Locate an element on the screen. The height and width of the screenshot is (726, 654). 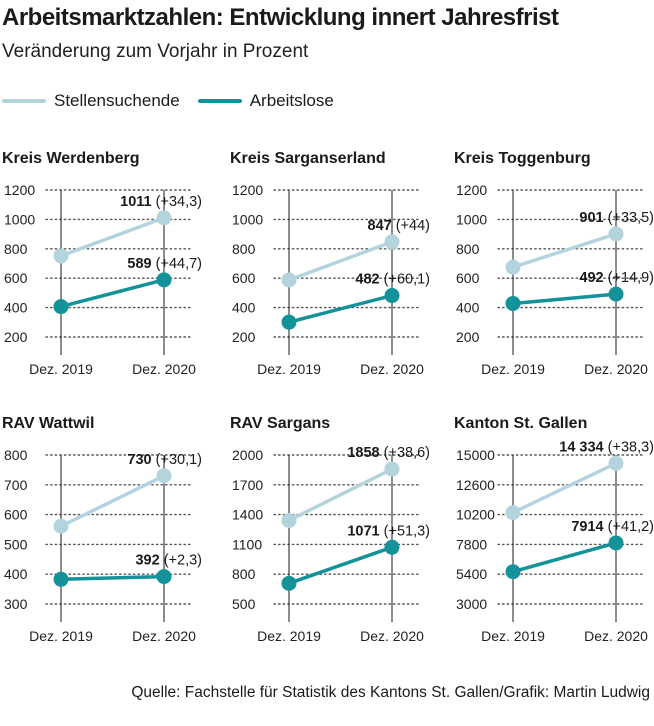
data-point-kreis-toggenburg-arbeitslose-2019 is located at coordinates (513, 303).